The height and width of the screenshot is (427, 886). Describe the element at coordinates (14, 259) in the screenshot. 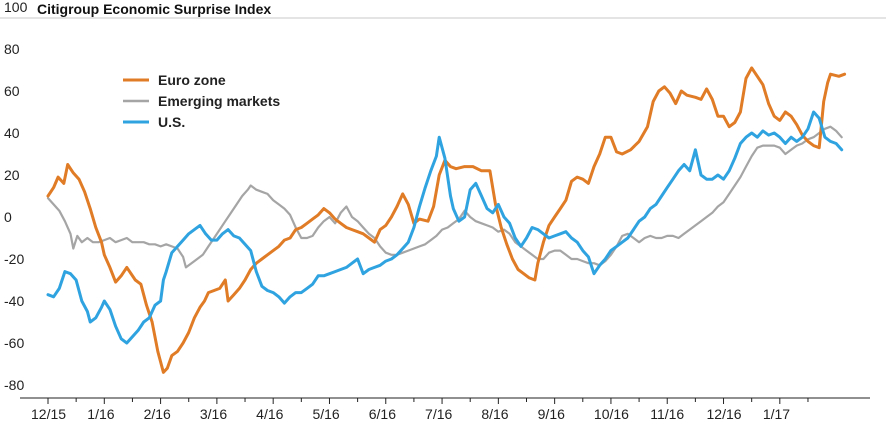

I see `y-tick-label: -20` at that location.